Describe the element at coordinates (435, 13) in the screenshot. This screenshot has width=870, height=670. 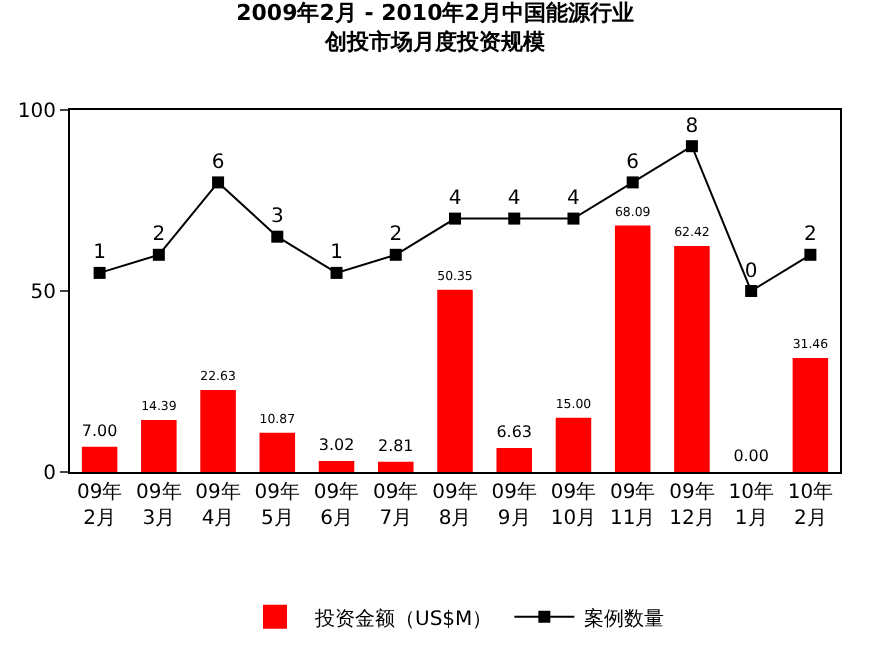
I see `chart-title: 2009年2月 - 2010年2月中国能源行业` at that location.